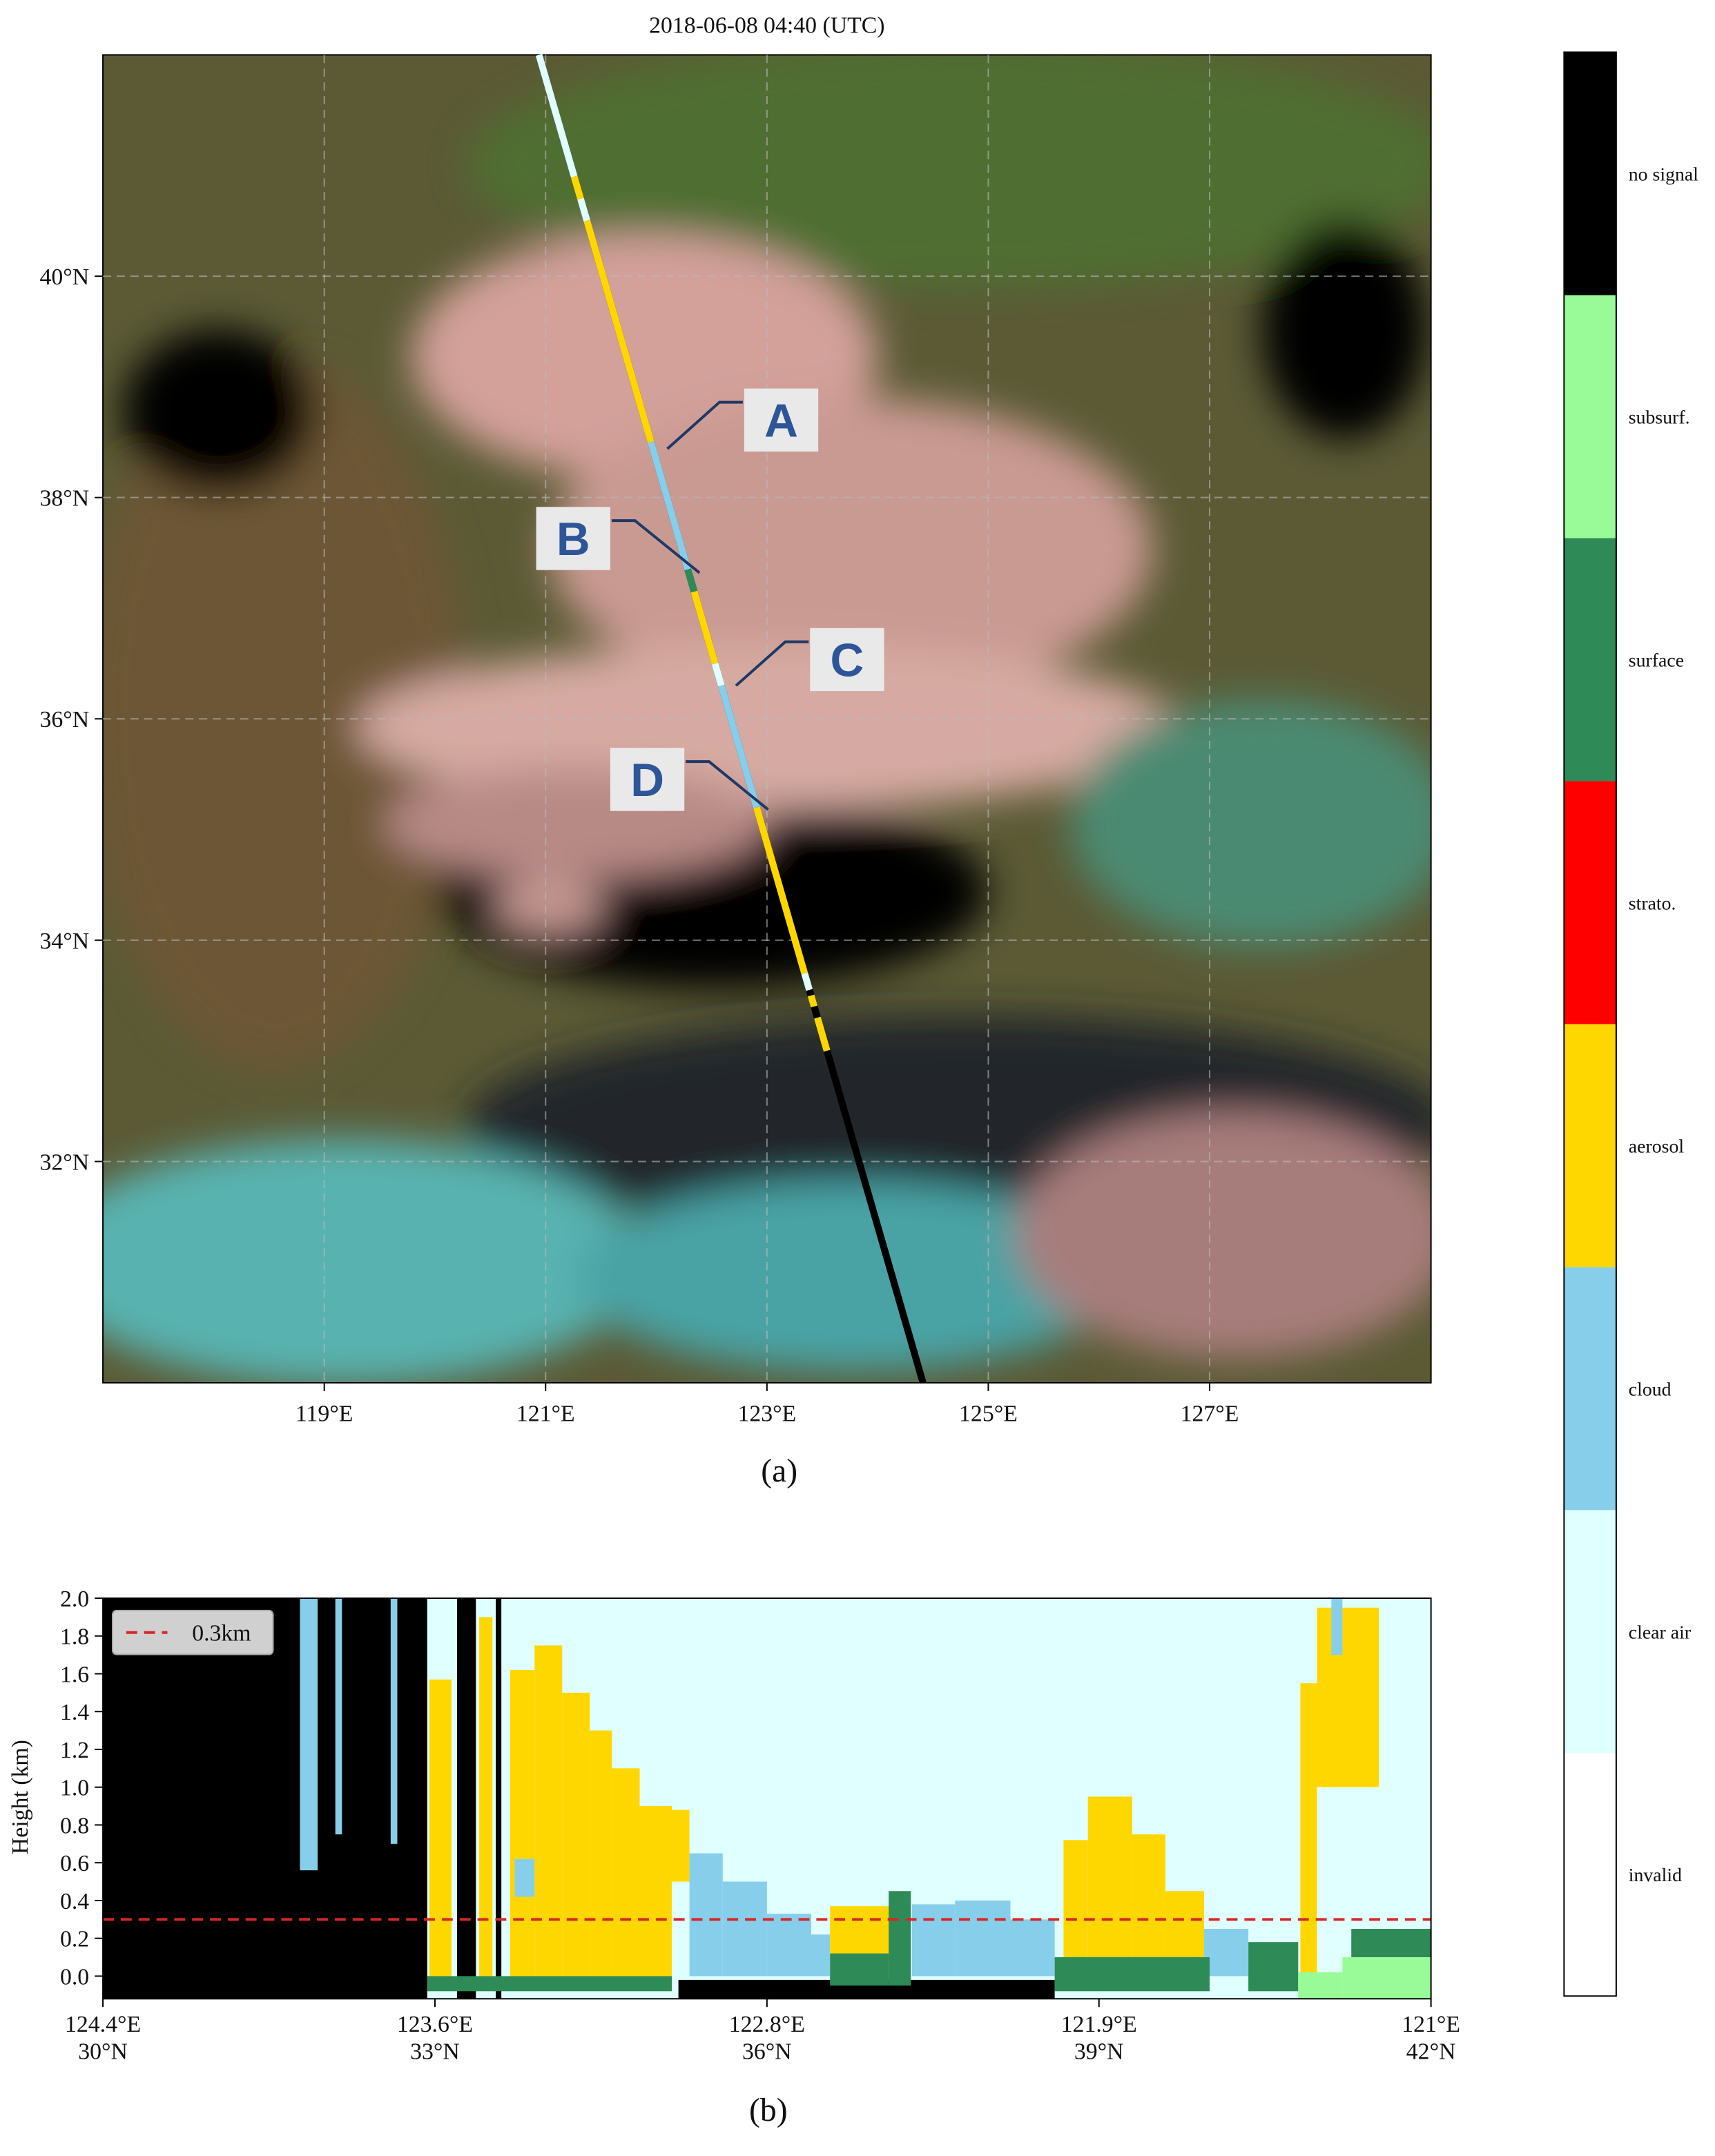 This screenshot has height=2156, width=1715. I want to click on y-tick-label: 0.8, so click(74, 1826).